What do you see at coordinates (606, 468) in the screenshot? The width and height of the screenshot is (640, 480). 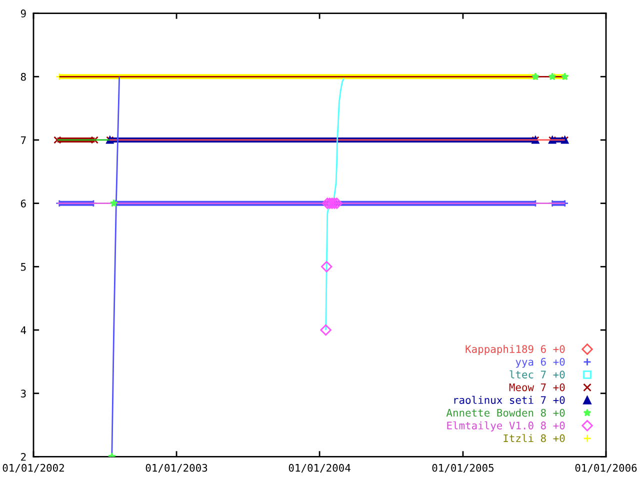 I see `x-tick-label: 01/01/2006` at bounding box center [606, 468].